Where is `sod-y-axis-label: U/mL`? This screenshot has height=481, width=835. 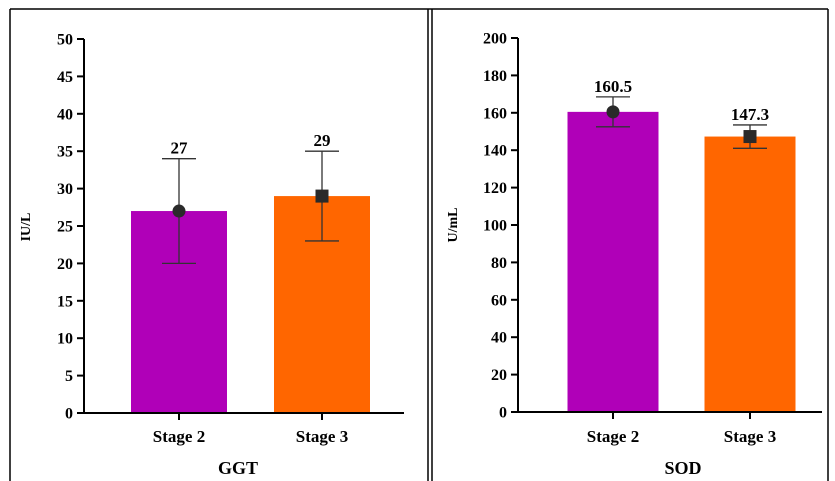 sod-y-axis-label: U/mL is located at coordinates (453, 225).